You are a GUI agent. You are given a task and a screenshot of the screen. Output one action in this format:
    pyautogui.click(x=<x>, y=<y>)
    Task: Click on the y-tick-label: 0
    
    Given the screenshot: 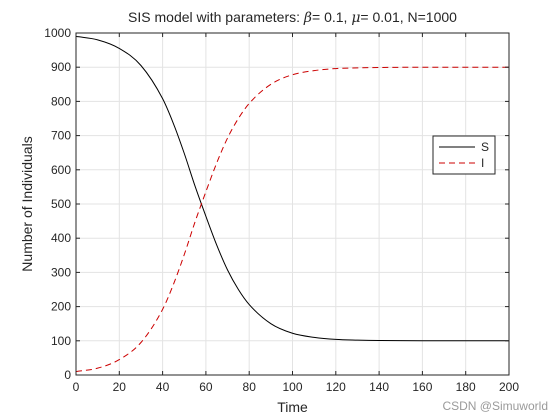 What is the action you would take?
    pyautogui.click(x=67, y=375)
    